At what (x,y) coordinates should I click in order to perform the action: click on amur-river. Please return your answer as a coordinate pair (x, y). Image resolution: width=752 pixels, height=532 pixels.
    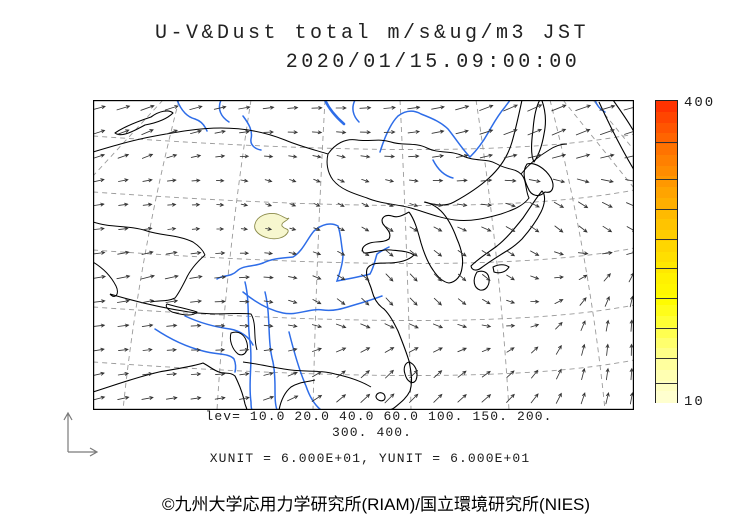
    Looking at the image, I should click on (445, 129).